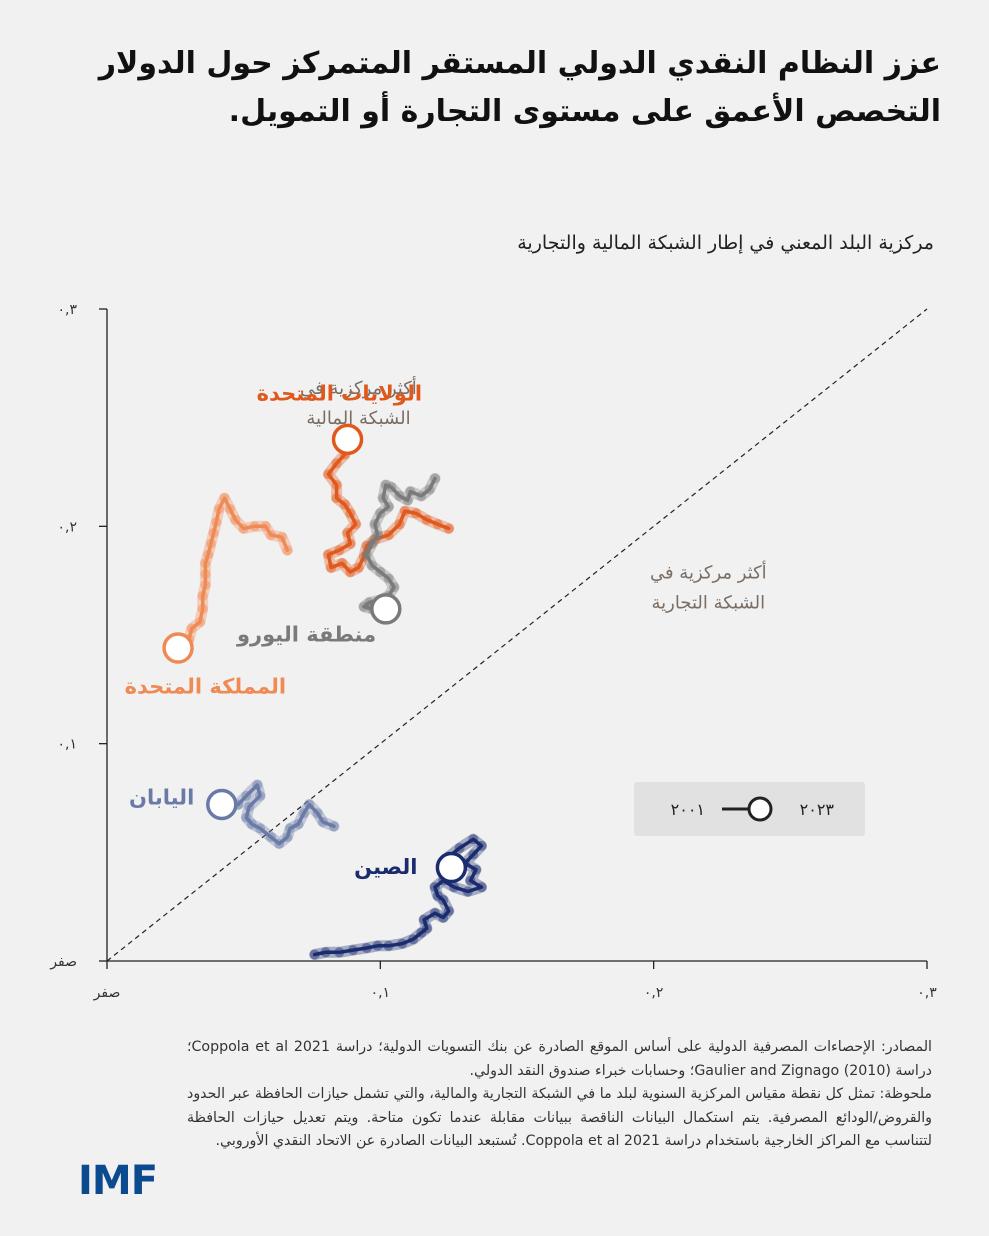  I want to click on series-label: اليابان, so click(161, 798).